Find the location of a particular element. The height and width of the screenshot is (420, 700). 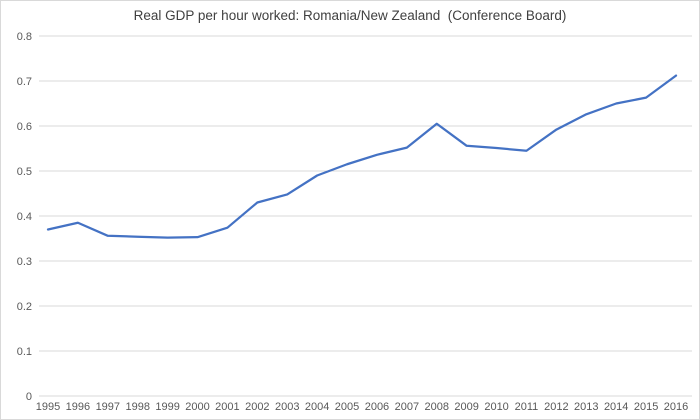

y-tick-label: 0.7 is located at coordinates (24, 82).